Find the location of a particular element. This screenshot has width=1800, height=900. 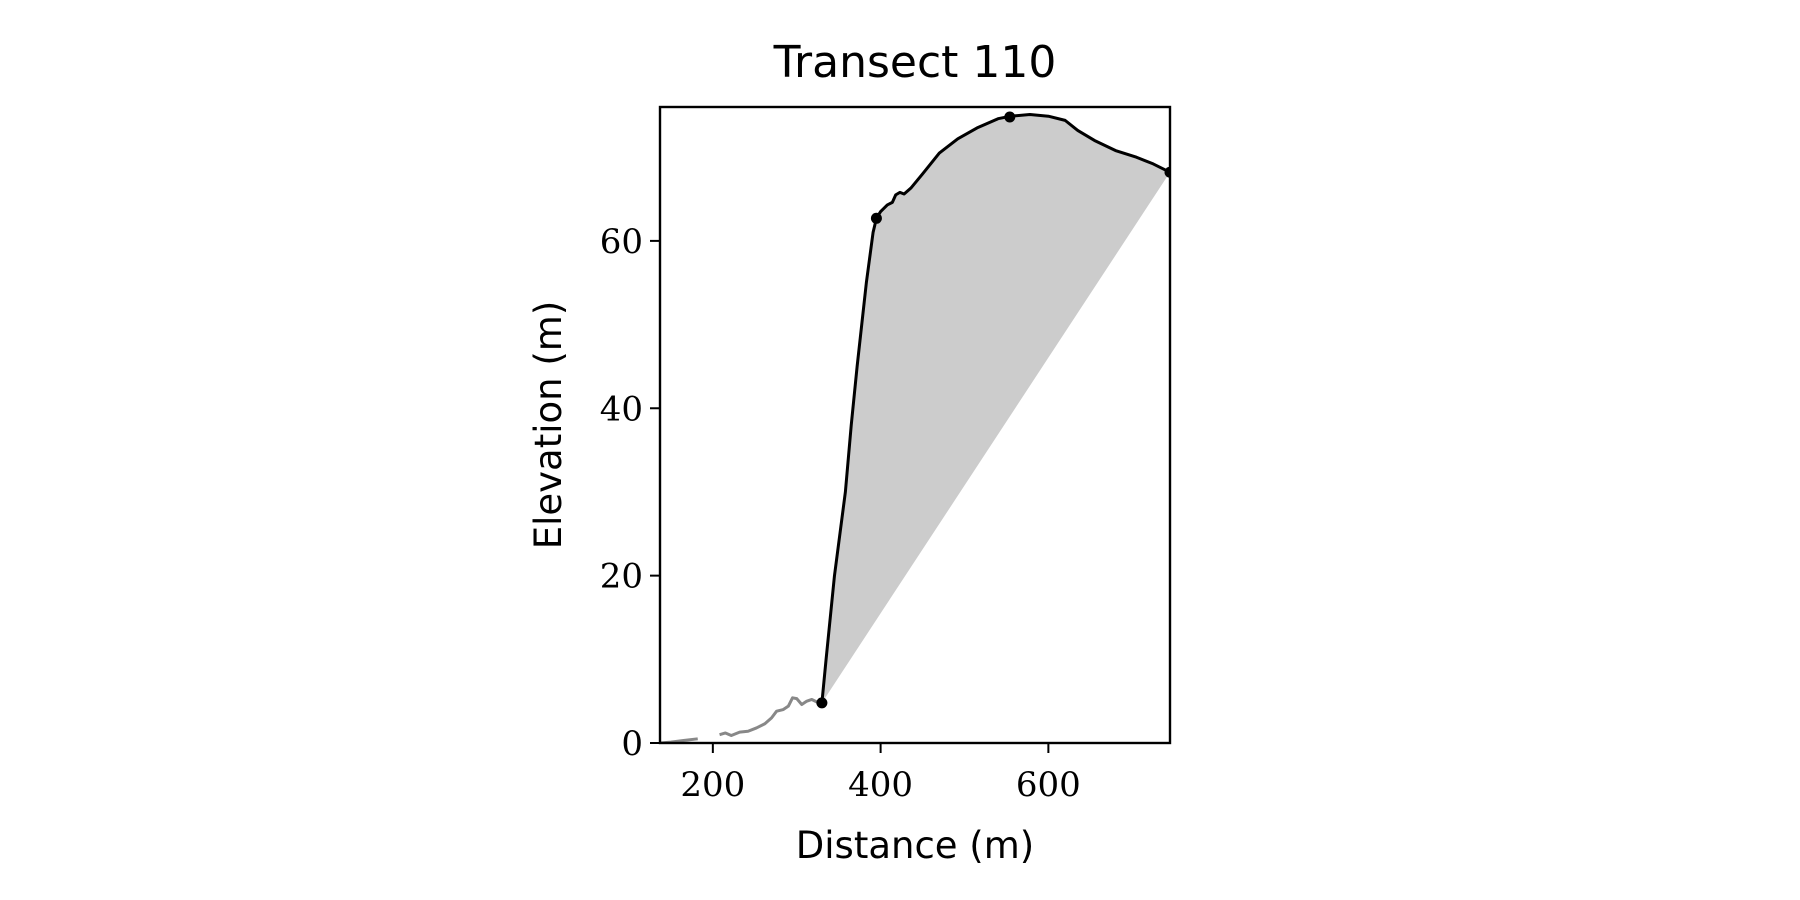

y-tick-label-20: 20 is located at coordinates (621, 577).